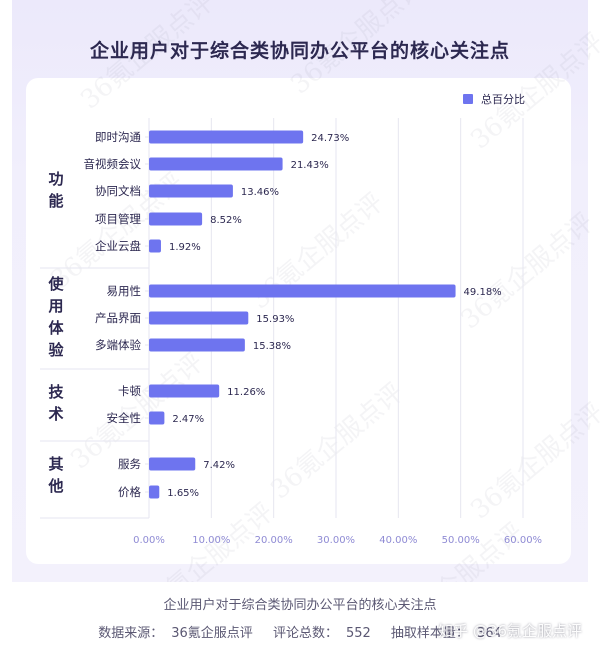  What do you see at coordinates (300, 605) in the screenshot?
I see `figure-caption: 企业用户对于综合类协同办公平台的核心关注点` at bounding box center [300, 605].